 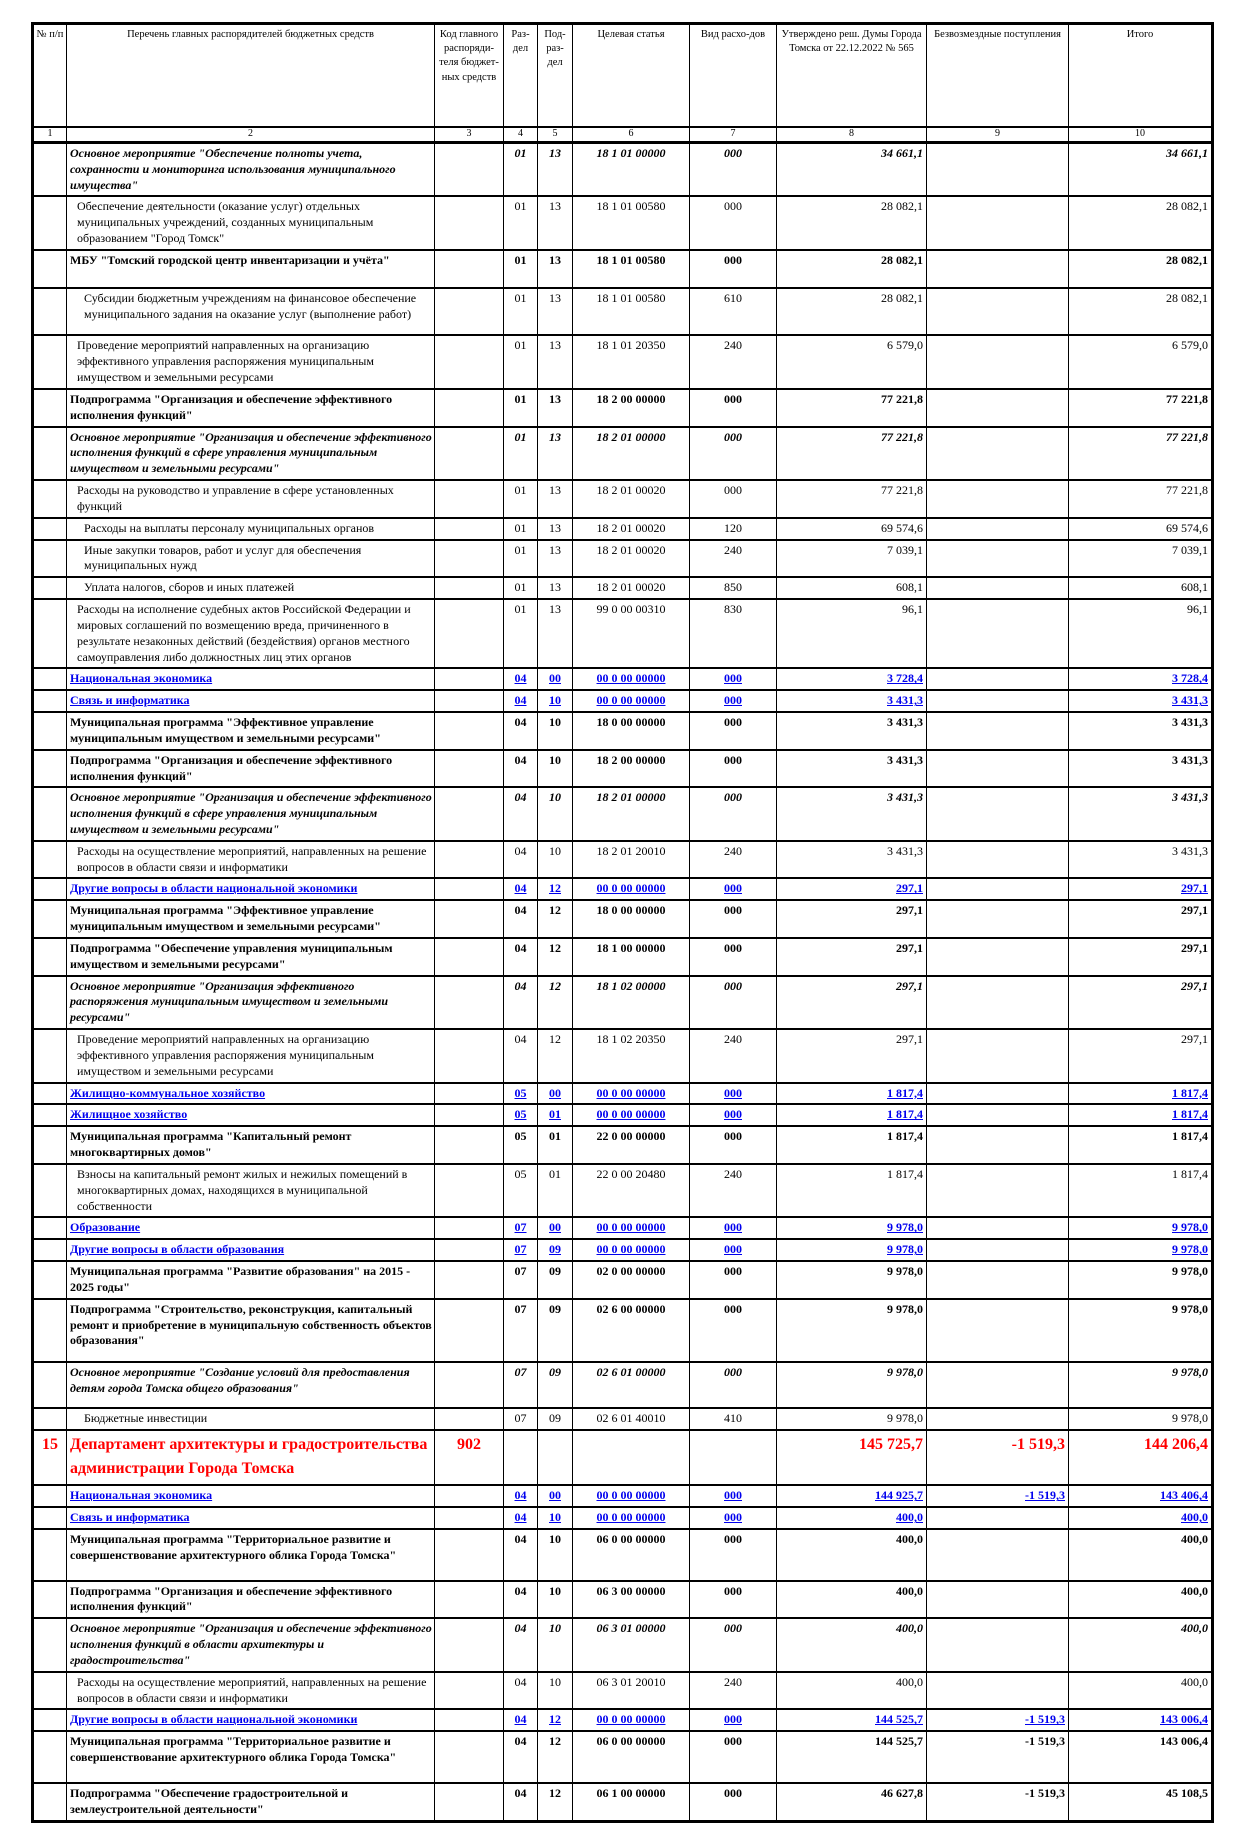 I want to click on cell-gratuitous: -1 519,3, so click(x=997, y=1457).